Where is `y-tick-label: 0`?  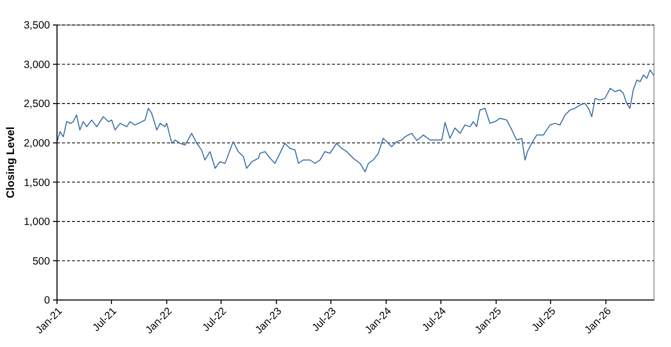 y-tick-label: 0 is located at coordinates (47, 300).